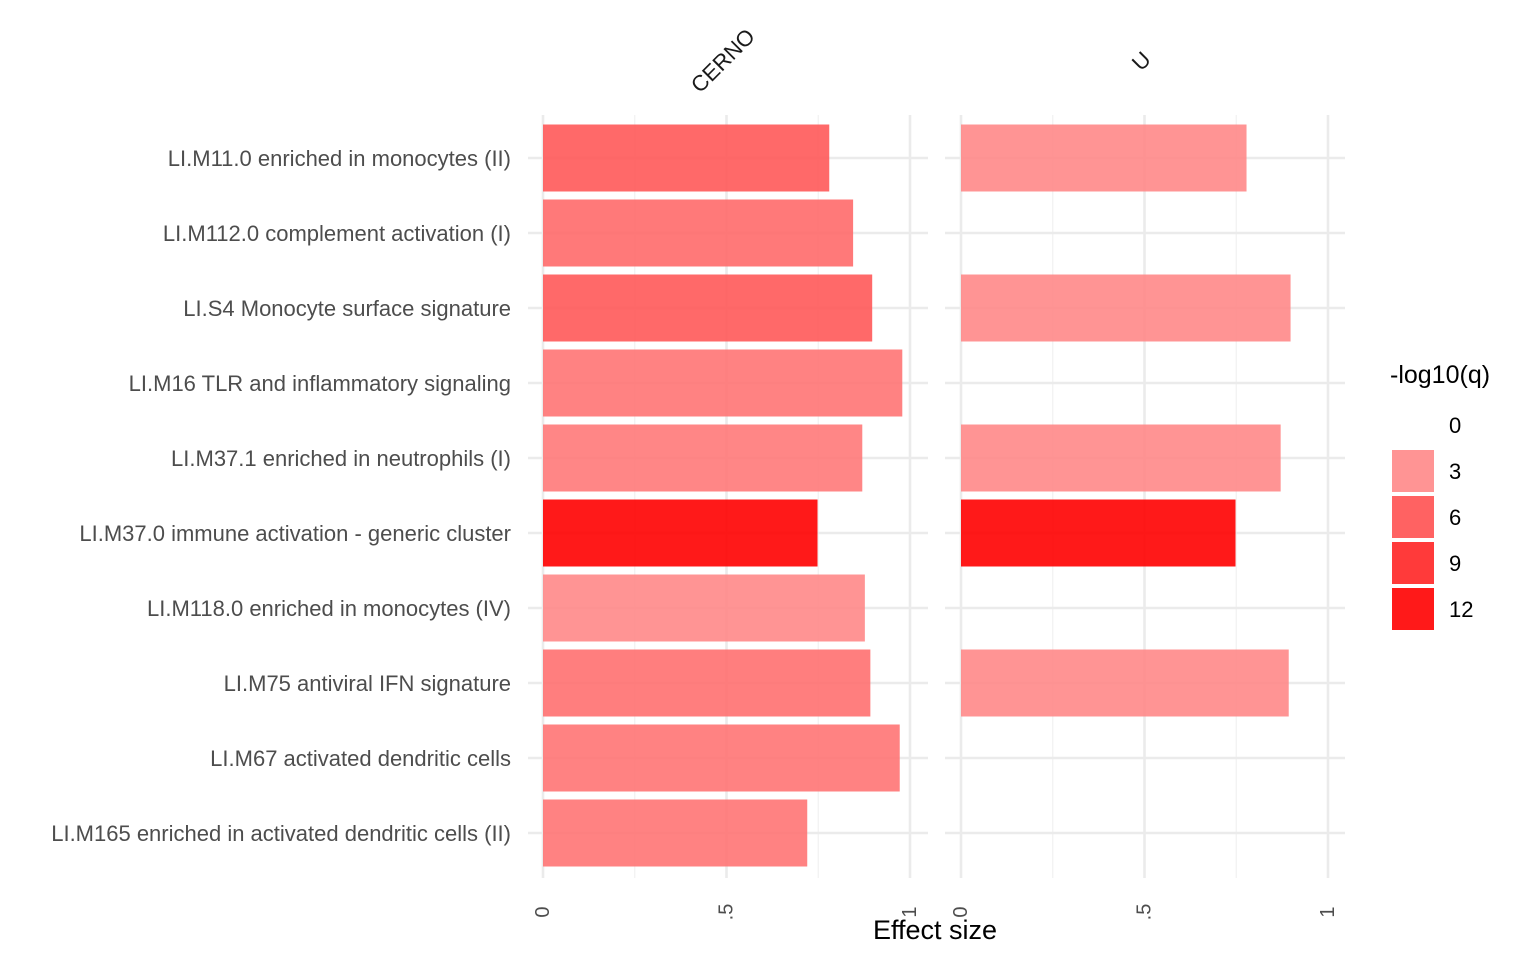  Describe the element at coordinates (1461, 609) in the screenshot. I see `legend-label: 12` at that location.